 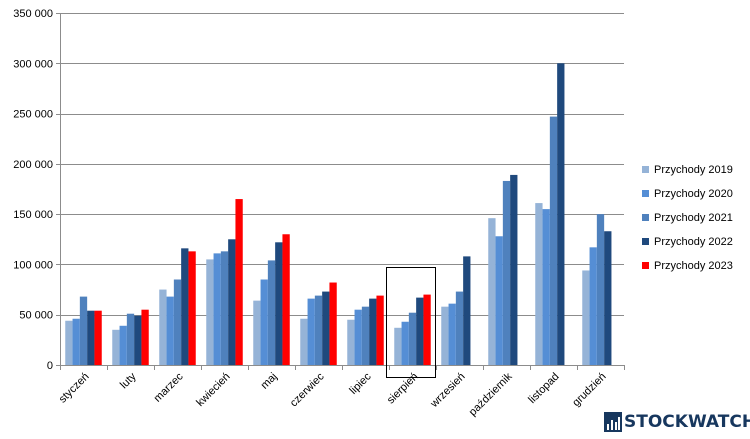 What do you see at coordinates (693, 194) in the screenshot?
I see `legend-label: Przychody 2020` at bounding box center [693, 194].